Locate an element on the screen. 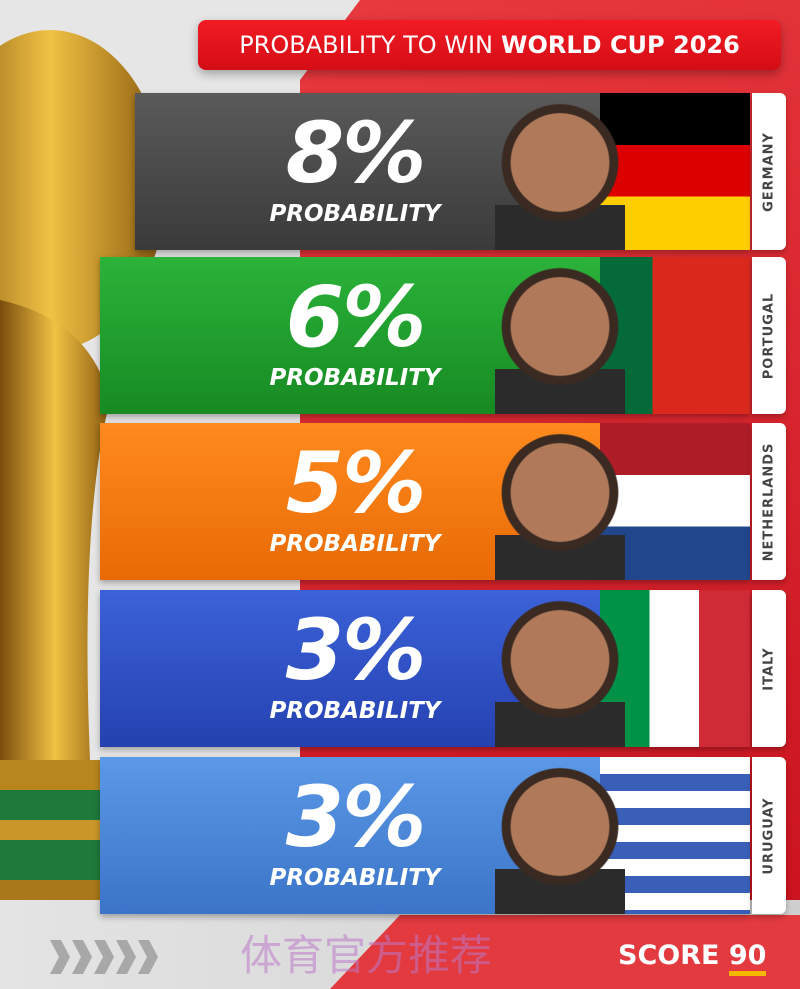  row-netherlands: 5% PROBABILITY is located at coordinates (425, 501).